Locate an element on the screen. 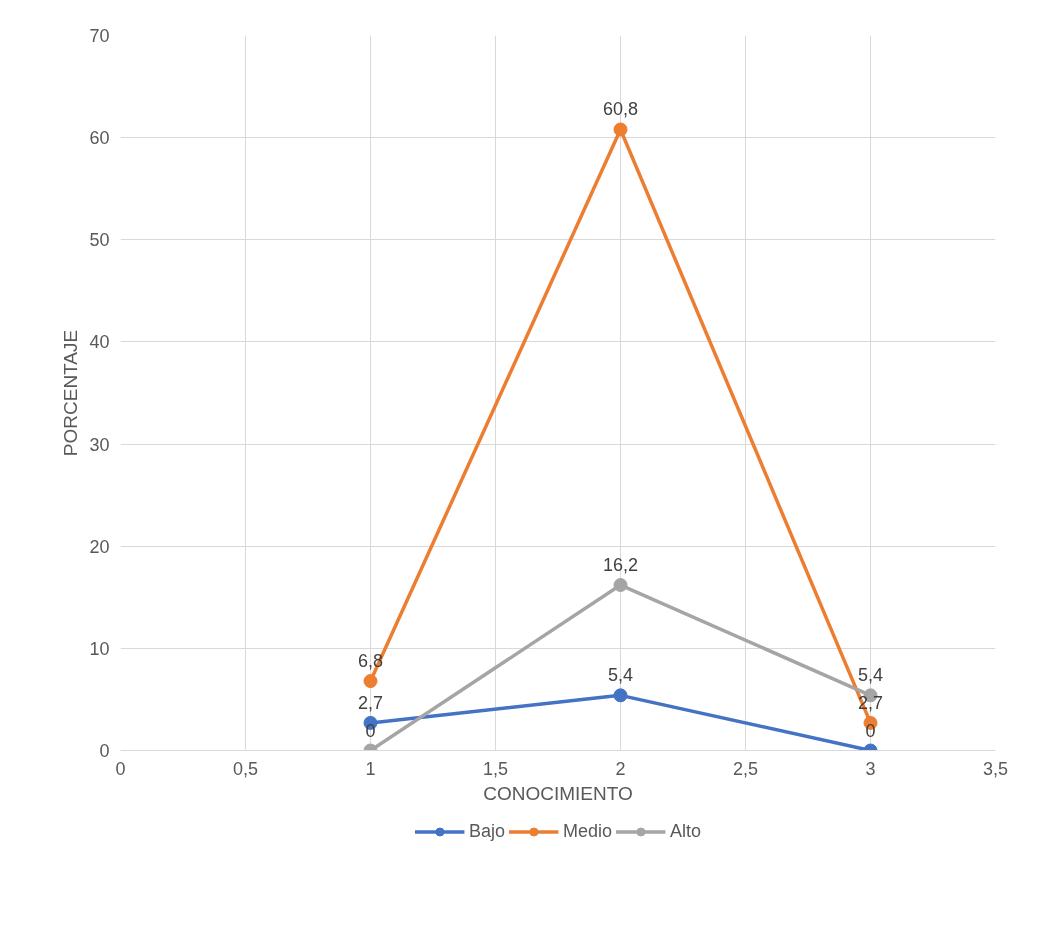 The width and height of the screenshot is (1045, 931). y-axis-title: PORCENTAJE is located at coordinates (71, 393).